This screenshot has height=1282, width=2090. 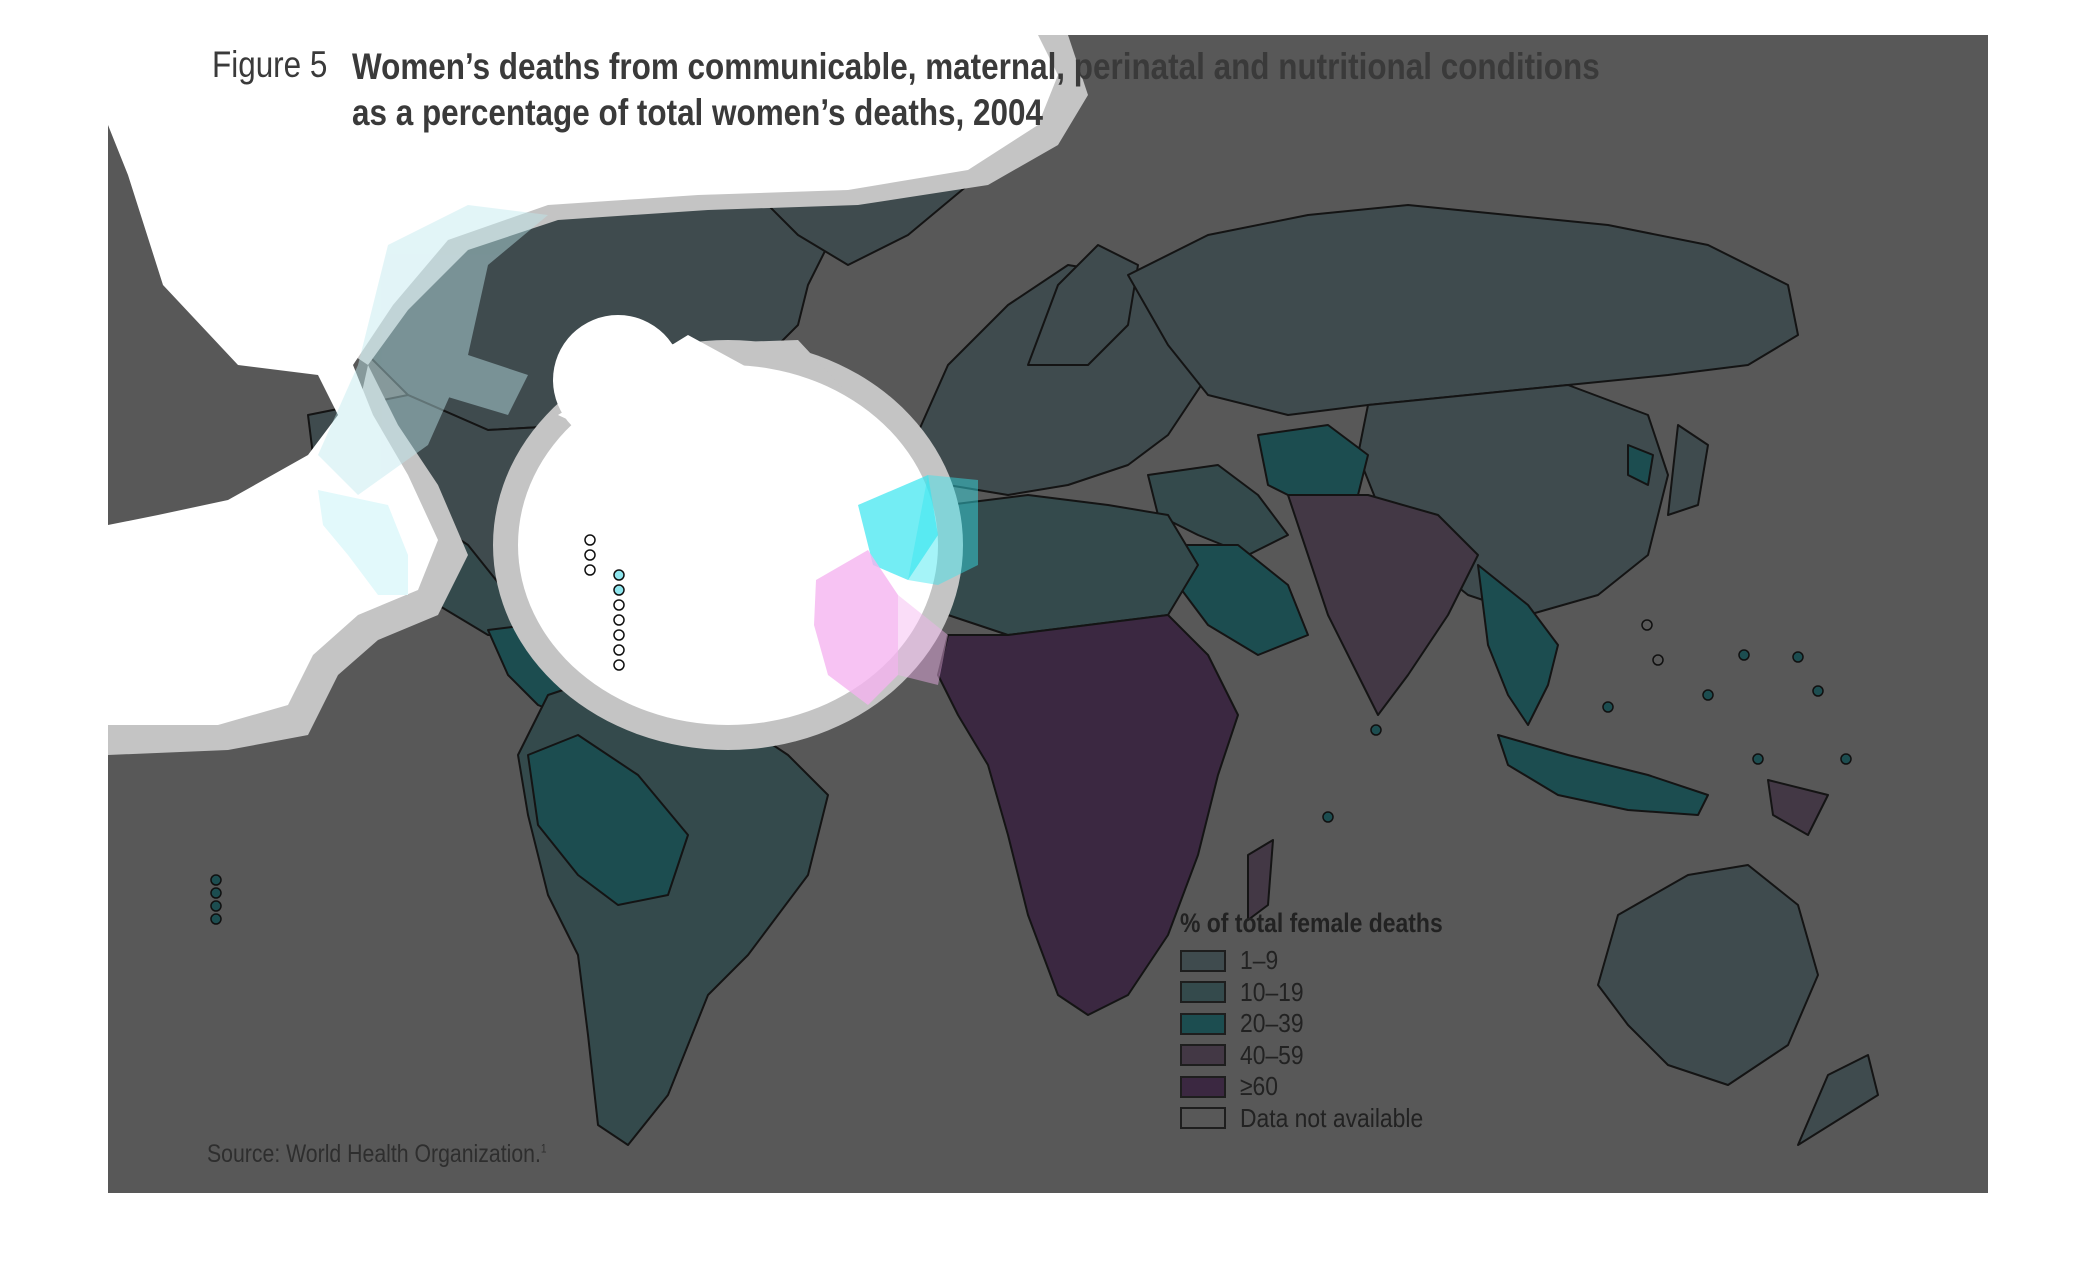 What do you see at coordinates (363, 542) in the screenshot?
I see `overlay-mexico-light` at bounding box center [363, 542].